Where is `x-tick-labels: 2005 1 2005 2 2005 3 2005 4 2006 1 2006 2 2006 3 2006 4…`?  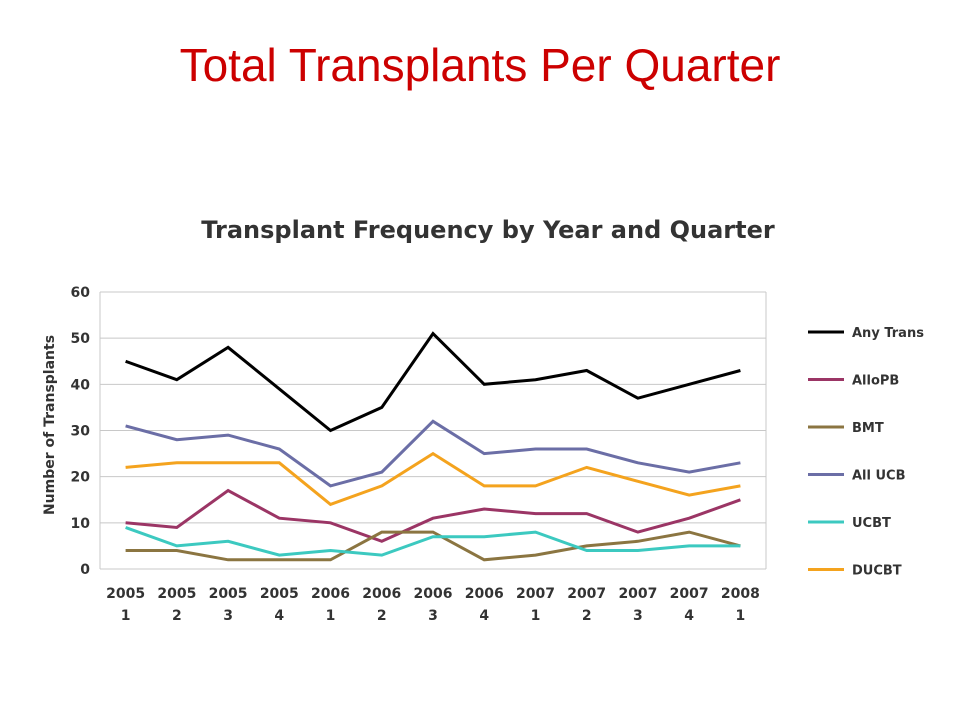
x-tick-labels: 2005 1 2005 2 2005 3 2005 4 2006 1 2006 2 2006 3 2006 4… is located at coordinates (433, 605).